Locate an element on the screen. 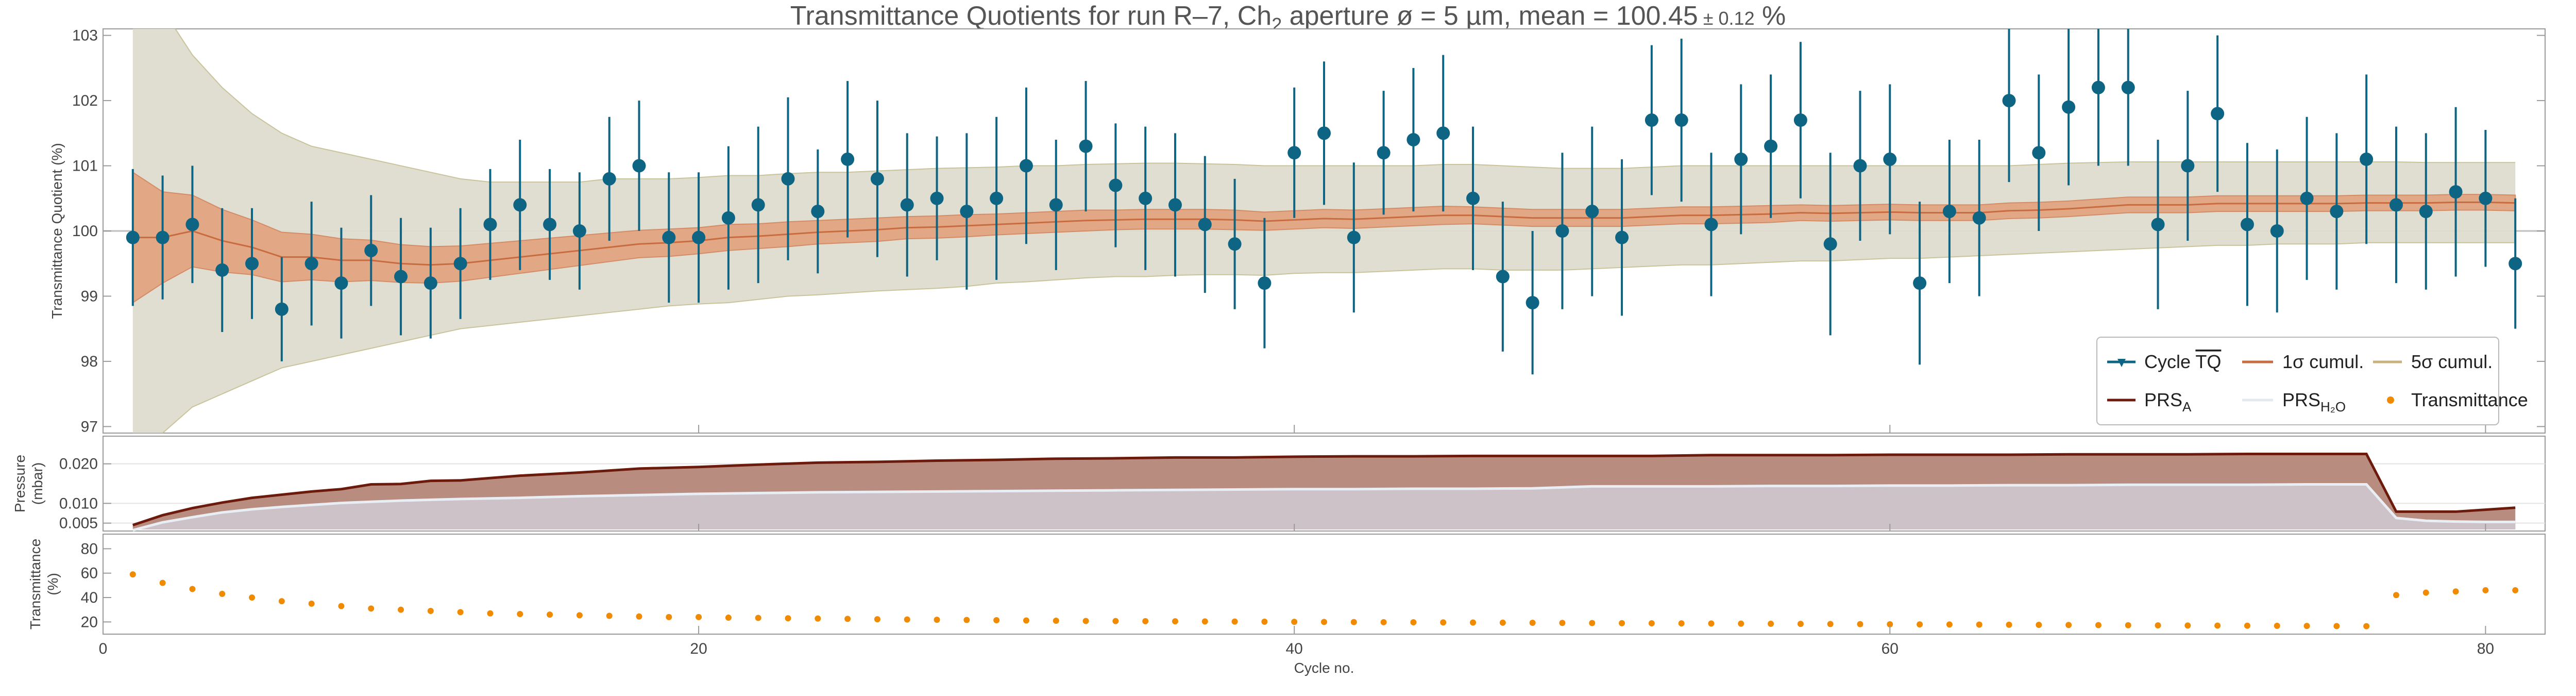 The width and height of the screenshot is (2576, 696). transmittance-y-tick-label: 80 is located at coordinates (89, 548).